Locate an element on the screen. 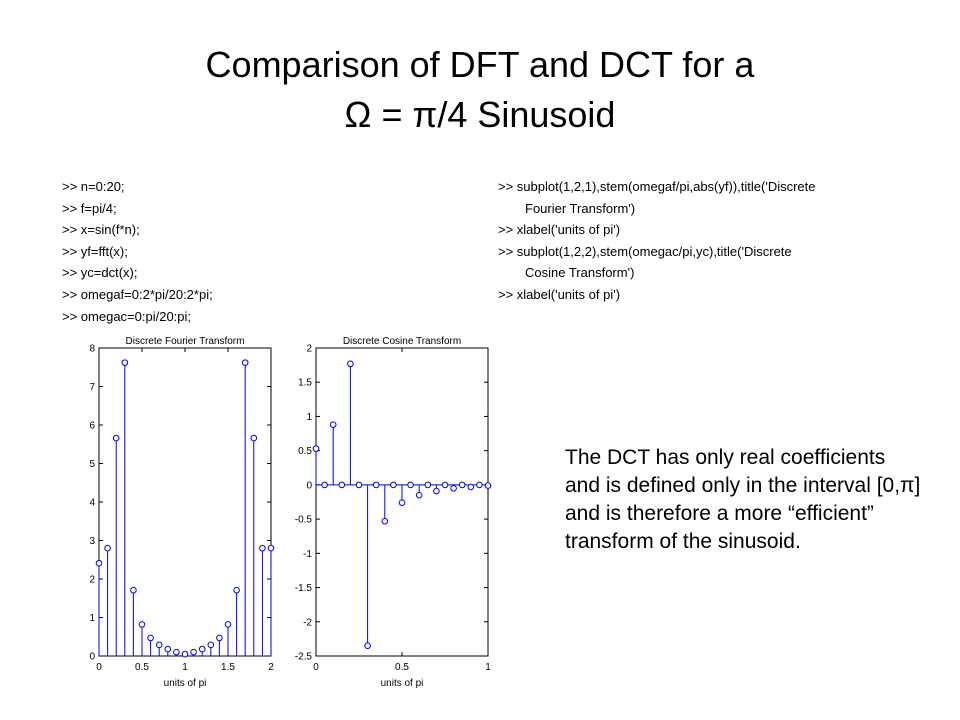  y-tick-label: -2.5 is located at coordinates (304, 657).